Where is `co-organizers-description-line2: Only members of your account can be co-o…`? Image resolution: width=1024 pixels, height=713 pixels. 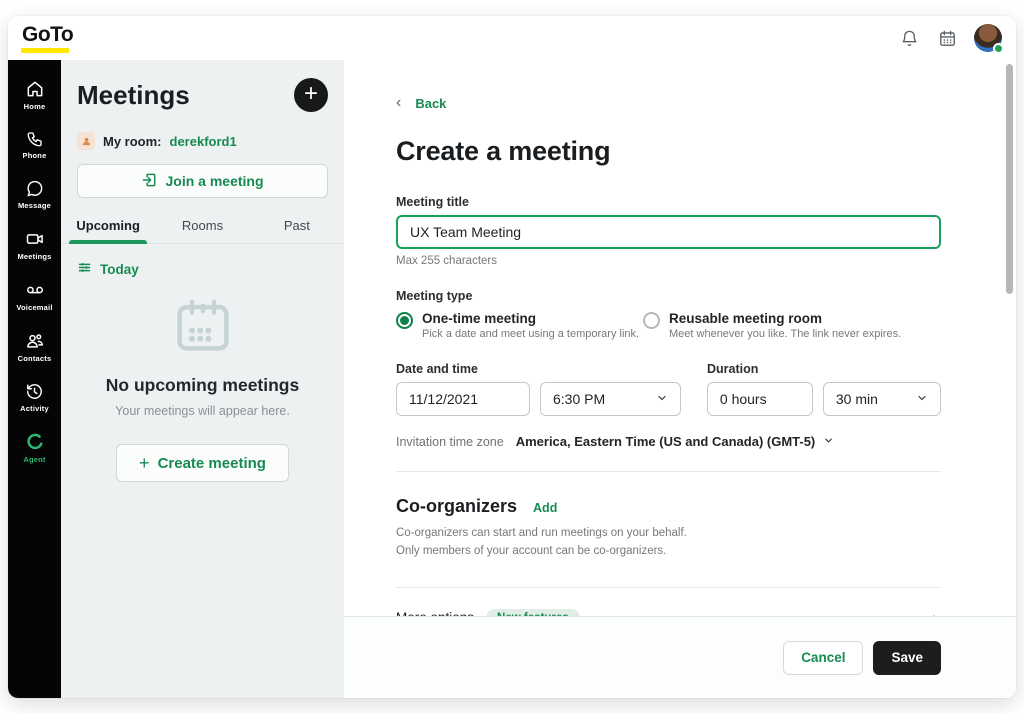 co-organizers-description-line2: Only members of your account can be co-o… is located at coordinates (531, 550).